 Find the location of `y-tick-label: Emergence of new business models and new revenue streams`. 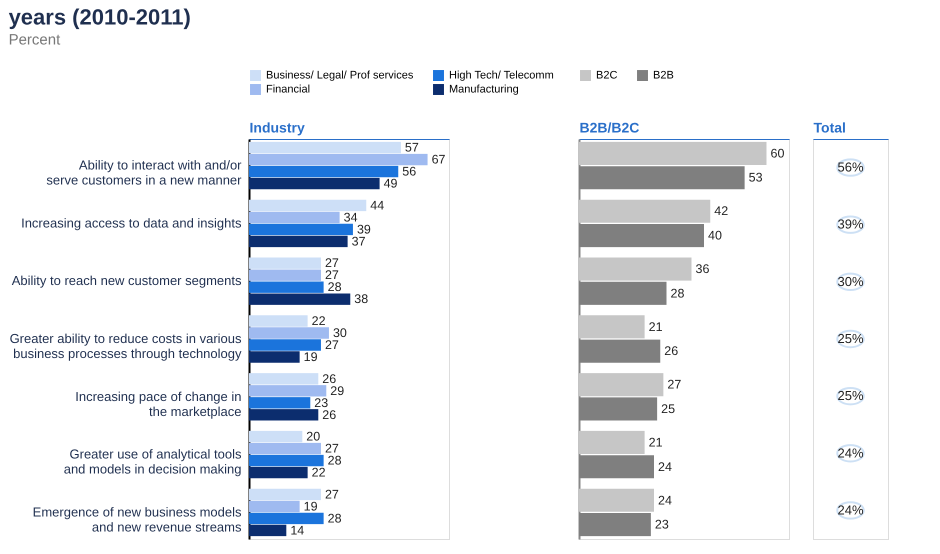

y-tick-label: Emergence of new business models and new revenue streams is located at coordinates (137, 519).